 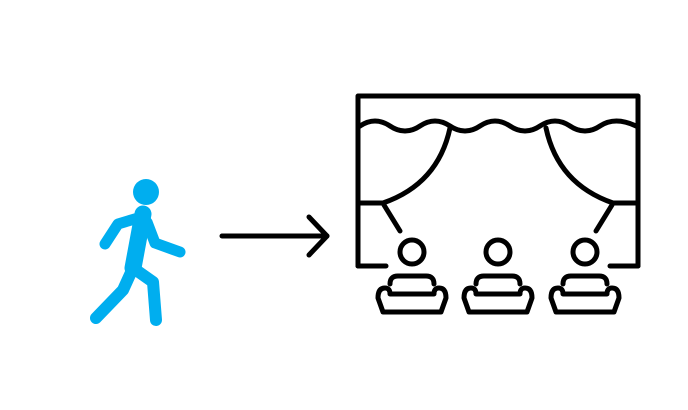 I want to click on audience-group, so click(x=498, y=276).